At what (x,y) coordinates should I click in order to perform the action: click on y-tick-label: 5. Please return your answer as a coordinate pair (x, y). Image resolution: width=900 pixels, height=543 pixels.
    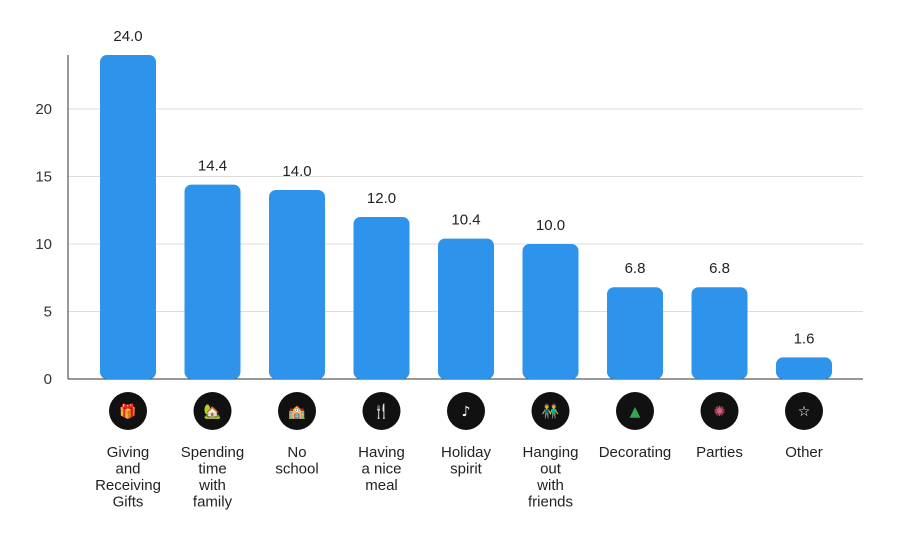
    Looking at the image, I should click on (48, 312).